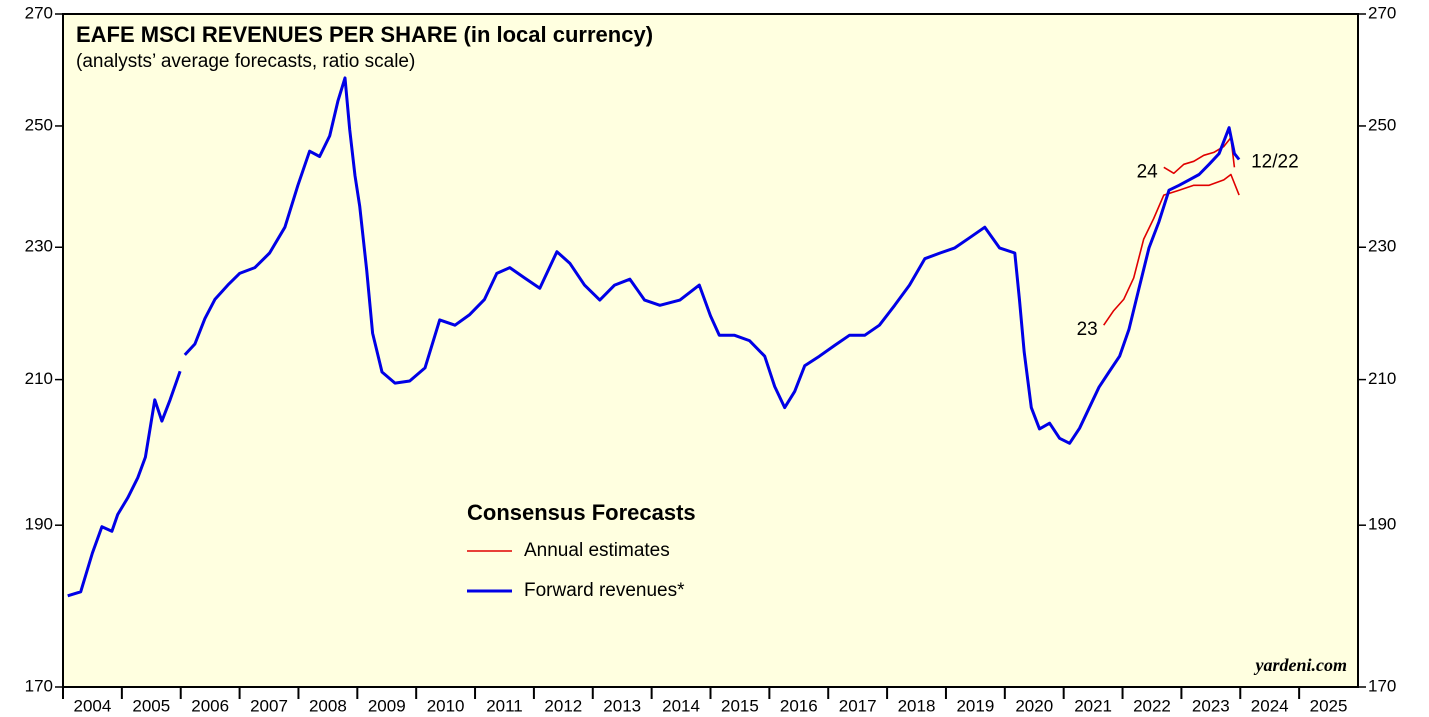 This screenshot has height=717, width=1429. I want to click on source: yardeni.com, so click(1301, 665).